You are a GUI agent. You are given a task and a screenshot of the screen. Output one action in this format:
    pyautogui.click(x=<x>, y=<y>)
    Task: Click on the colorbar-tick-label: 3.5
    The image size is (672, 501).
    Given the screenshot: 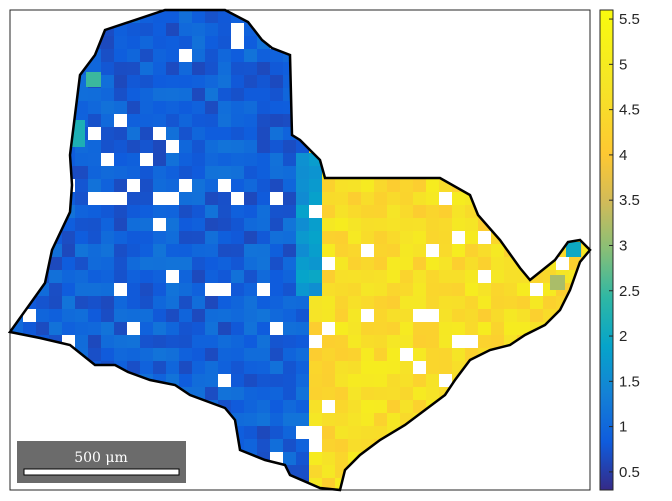 What is the action you would take?
    pyautogui.click(x=629, y=200)
    